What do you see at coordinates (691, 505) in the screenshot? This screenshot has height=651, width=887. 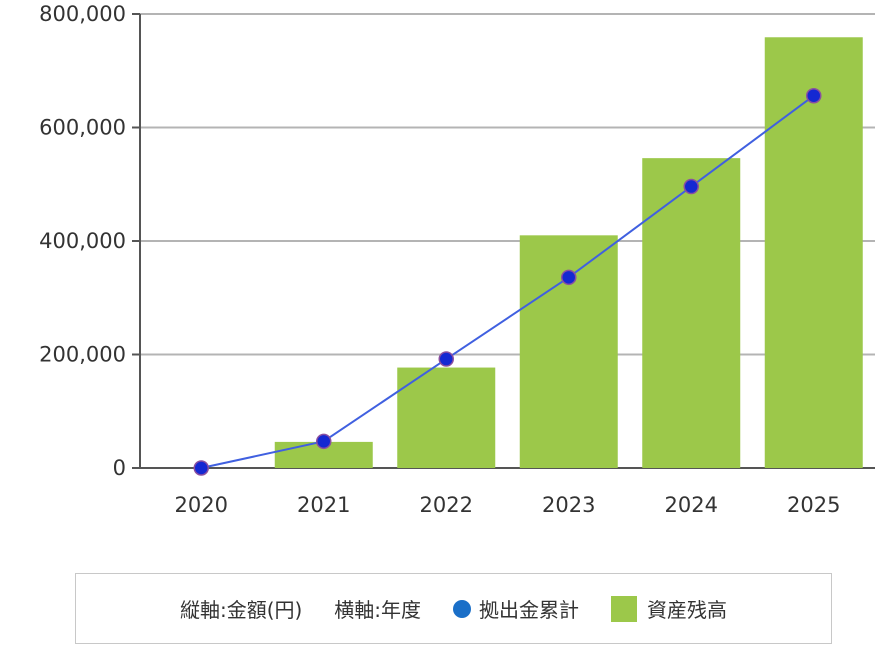 I see `x-tick-label: 2024` at bounding box center [691, 505].